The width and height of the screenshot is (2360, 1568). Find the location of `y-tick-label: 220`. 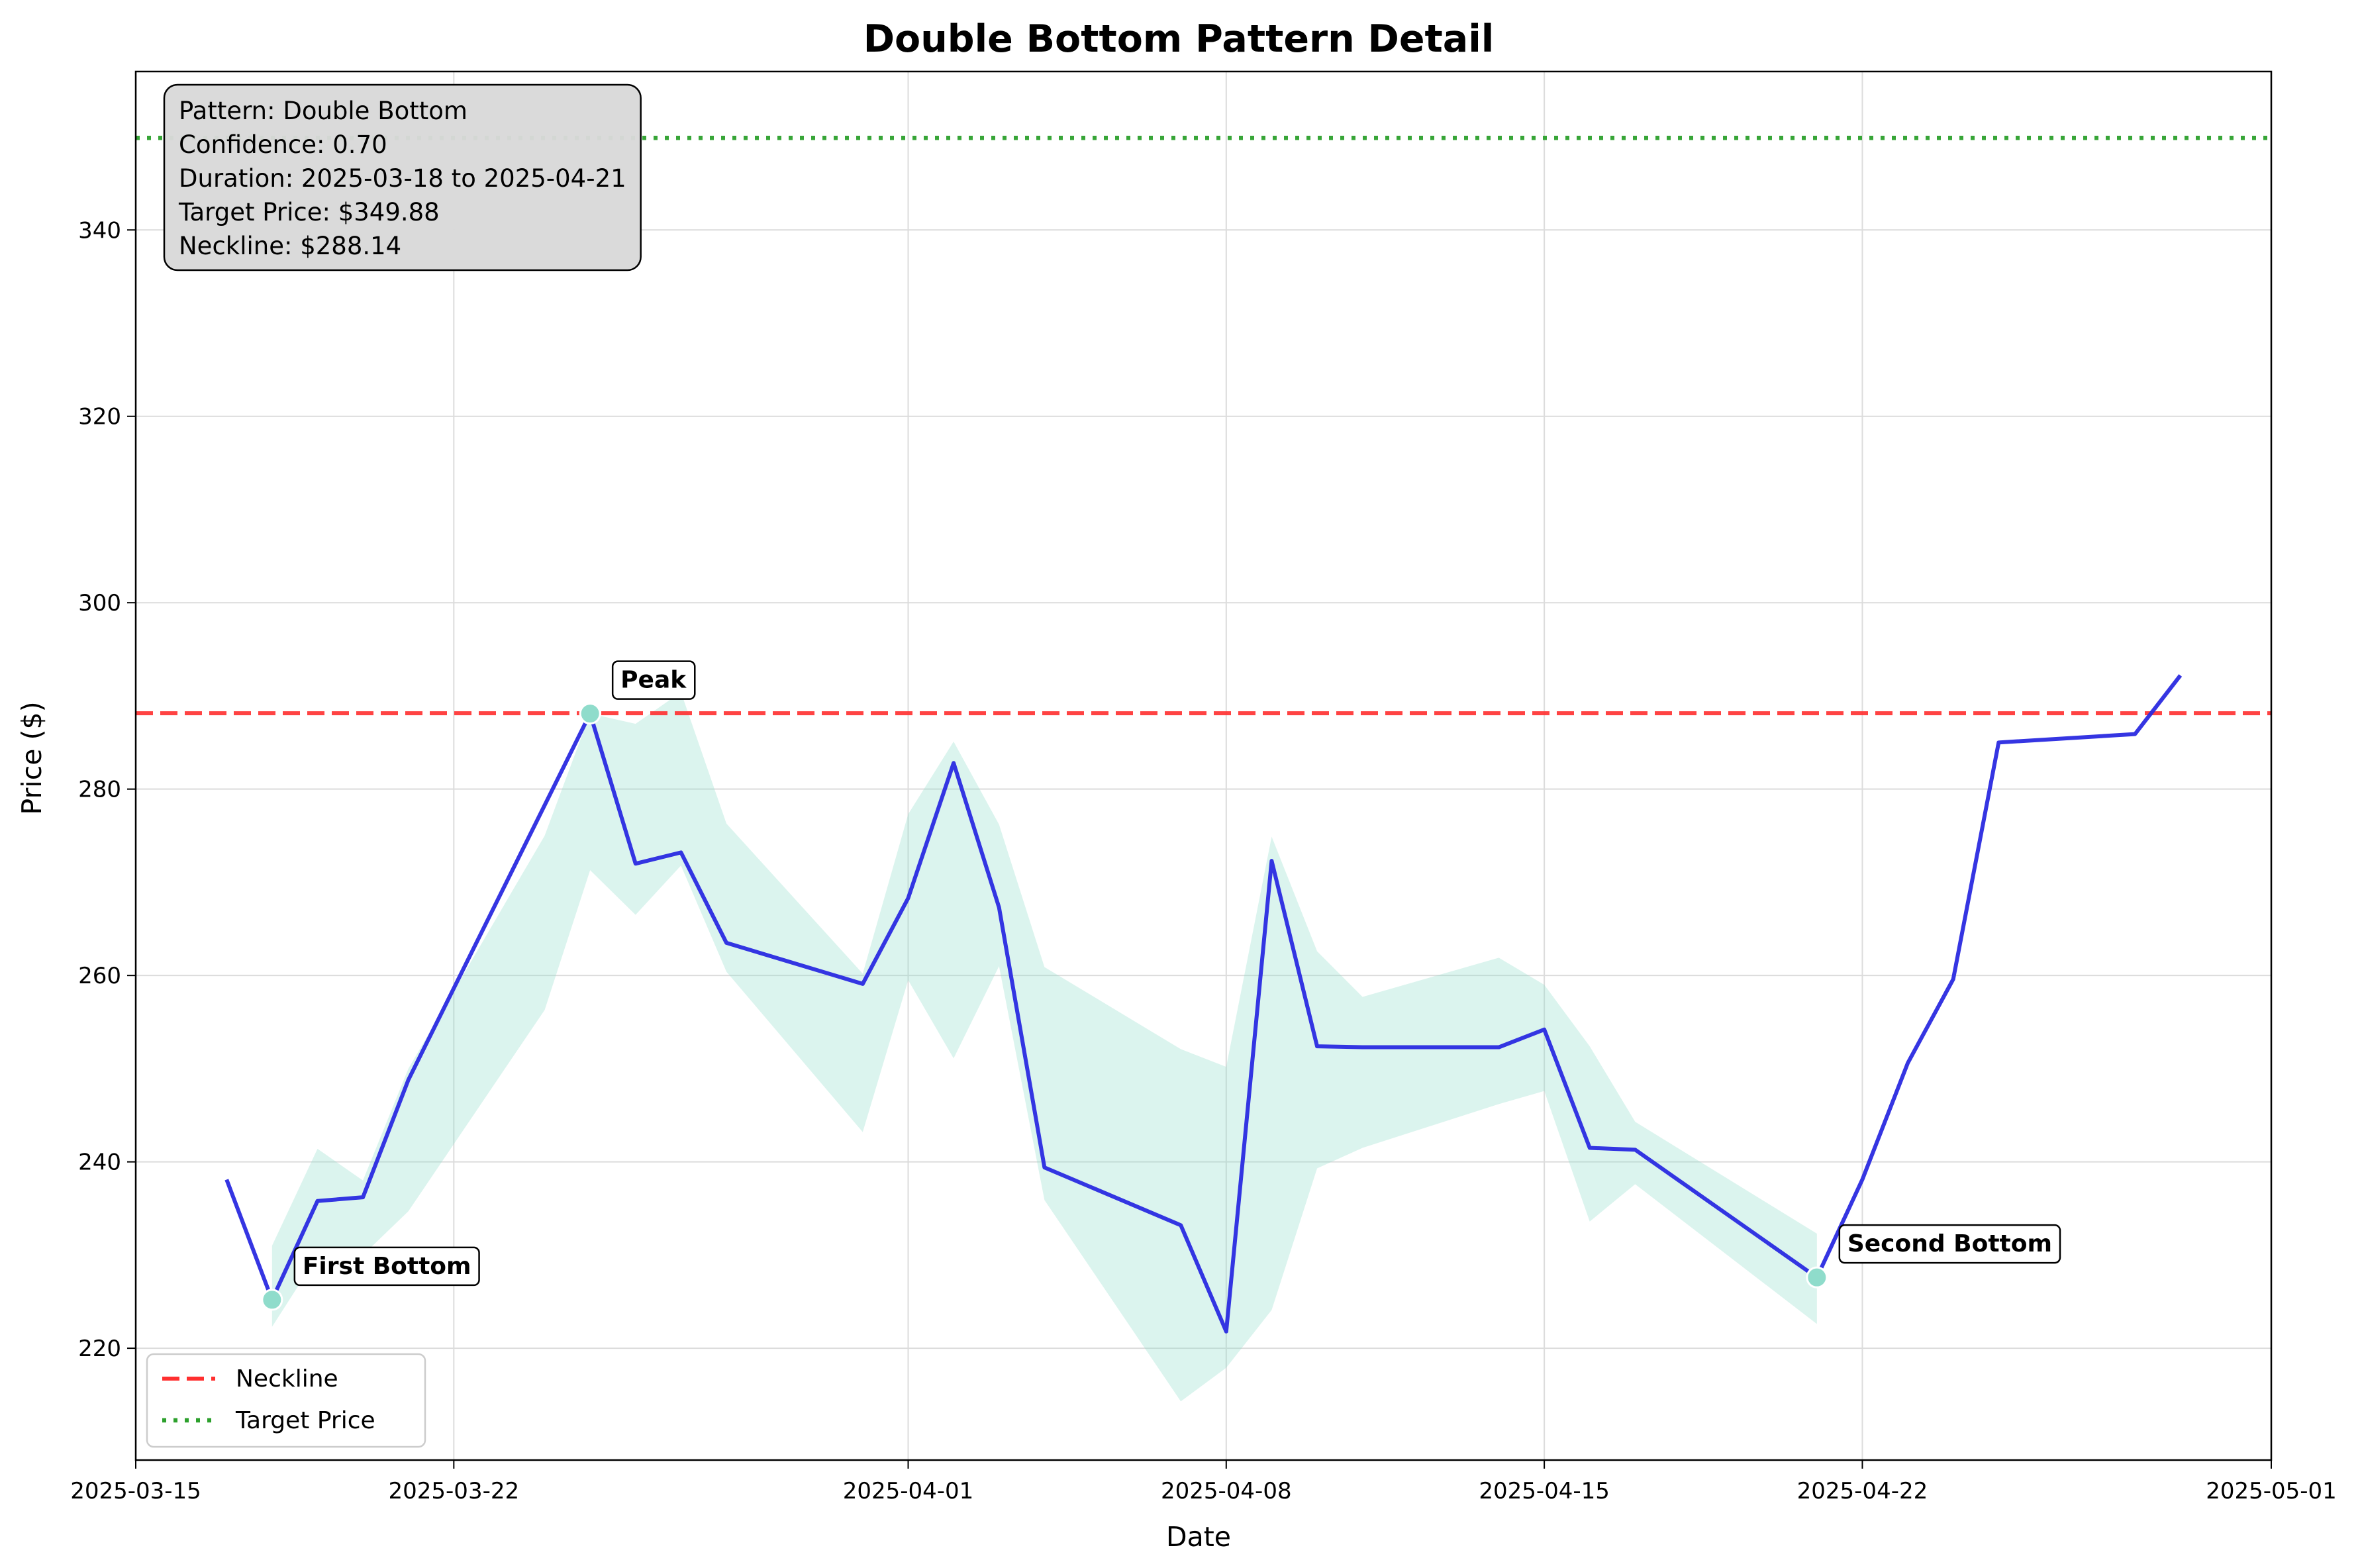

y-tick-label: 220 is located at coordinates (99, 1349).